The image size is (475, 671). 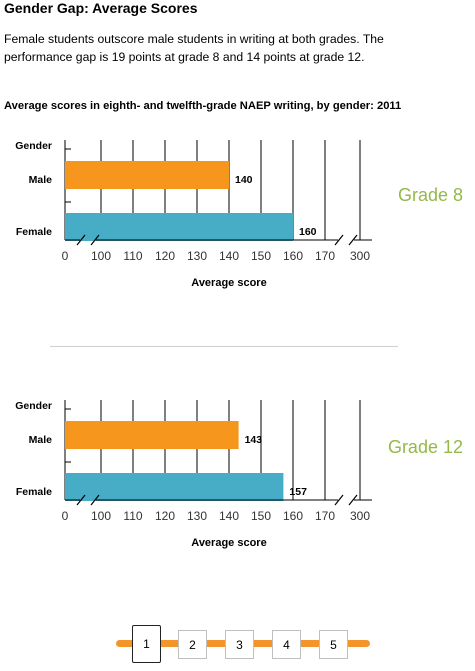 I want to click on page-title: Gender Gap: Average Scores, so click(x=101, y=8).